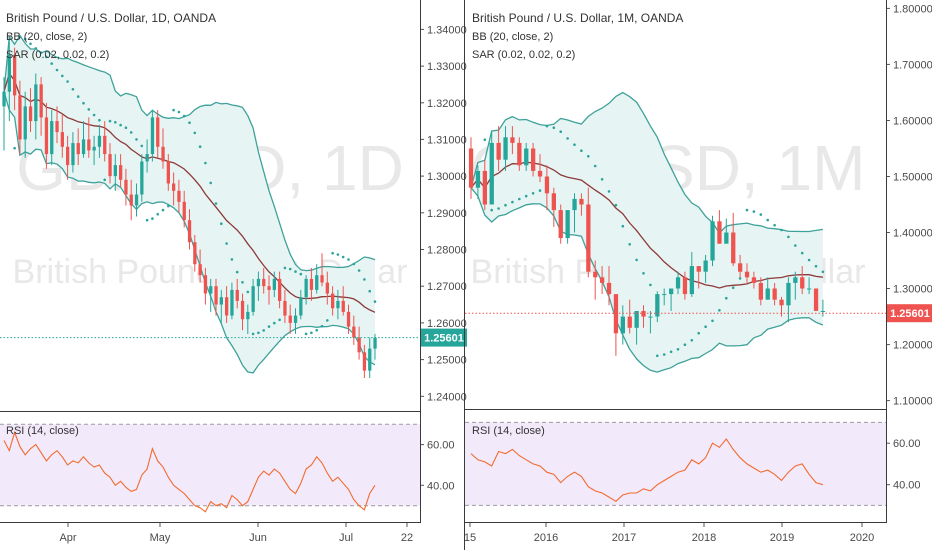 This screenshot has height=555, width=932. Describe the element at coordinates (512, 37) in the screenshot. I see `monthly-indicator-bb: BB (20, close, 2)` at that location.